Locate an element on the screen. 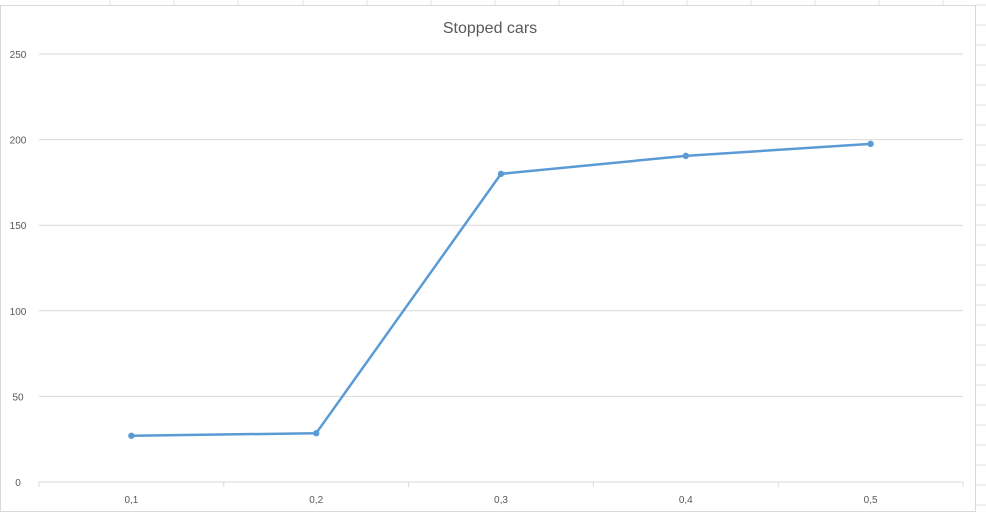  y-tick-label: 200 is located at coordinates (18, 141).